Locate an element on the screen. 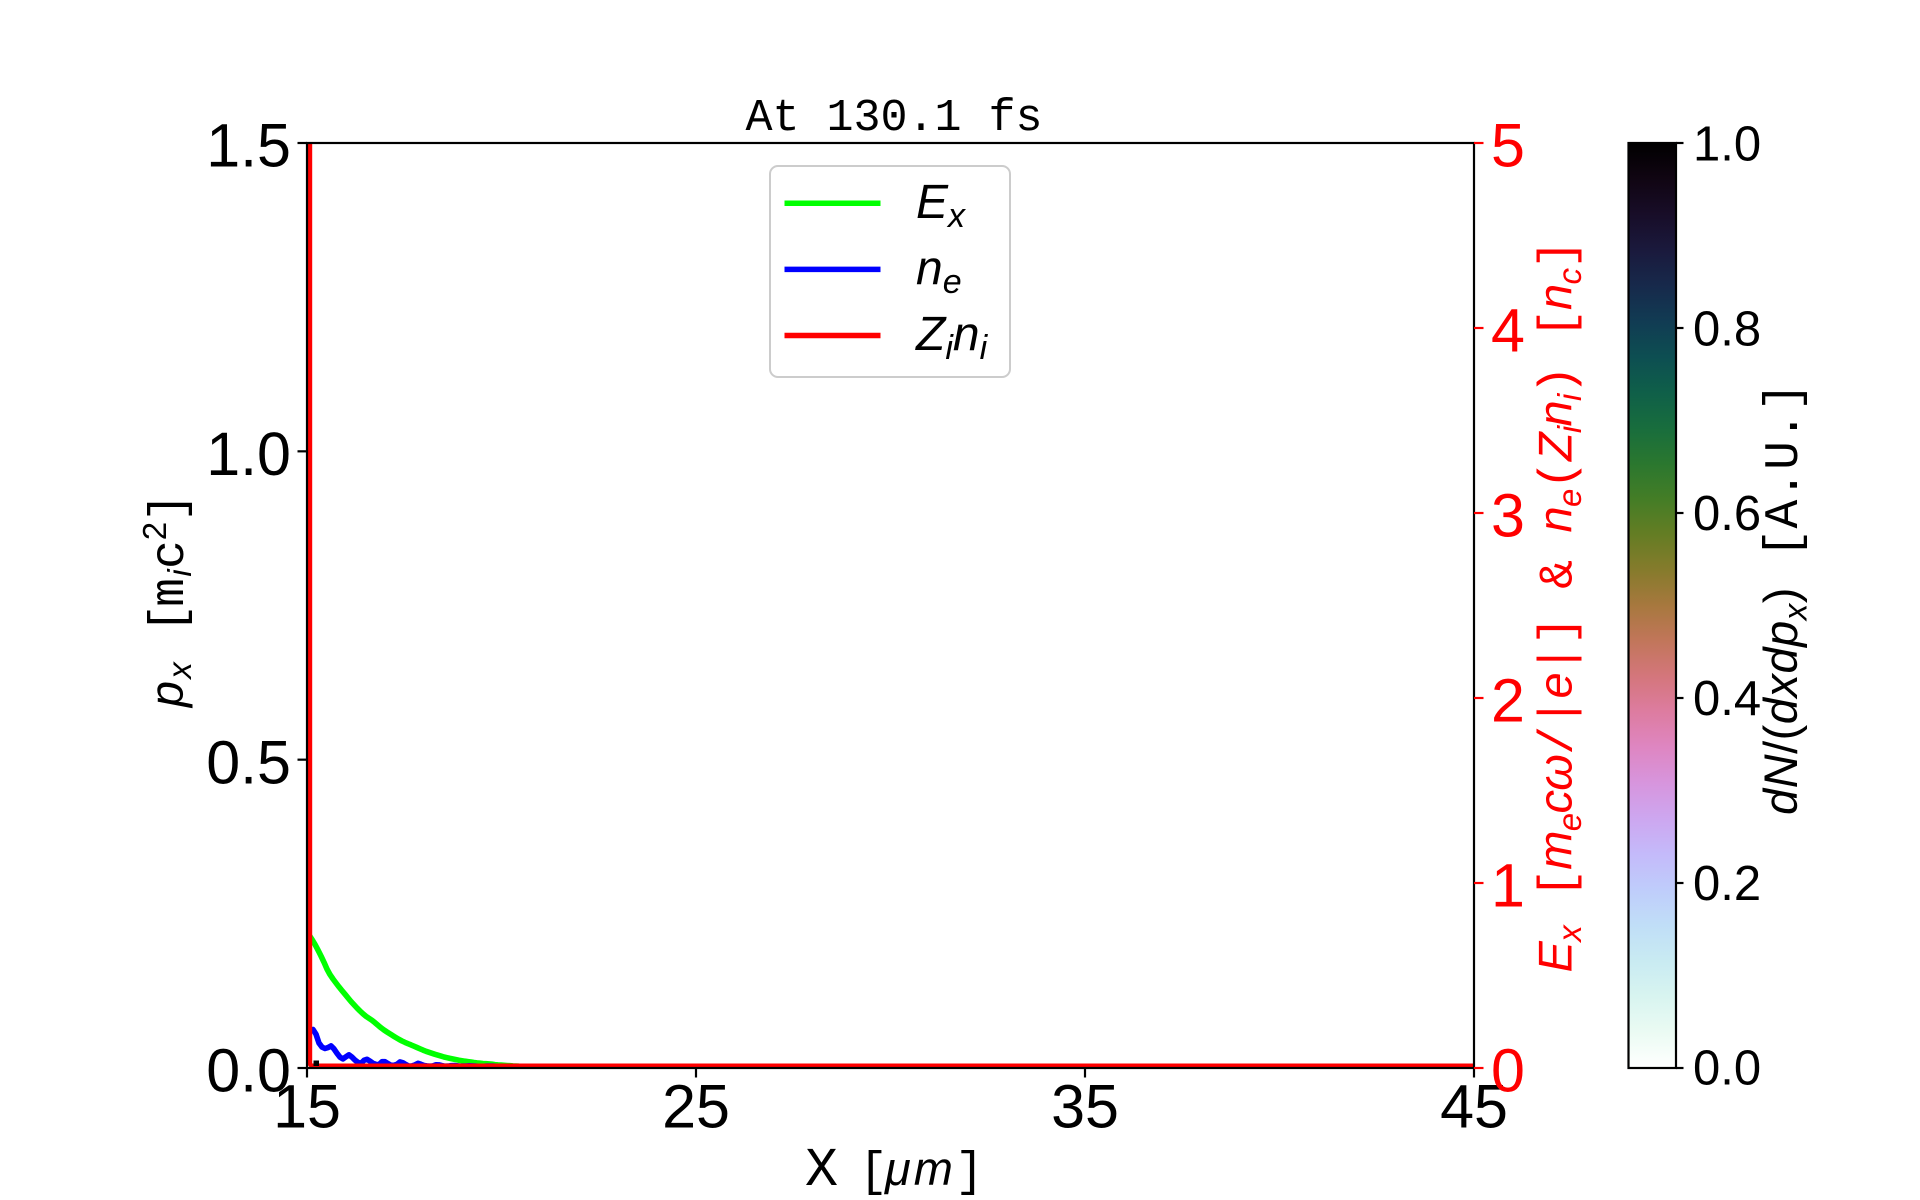 The height and width of the screenshot is (1200, 1920). svg-text: 25 is located at coordinates (696, 1107).